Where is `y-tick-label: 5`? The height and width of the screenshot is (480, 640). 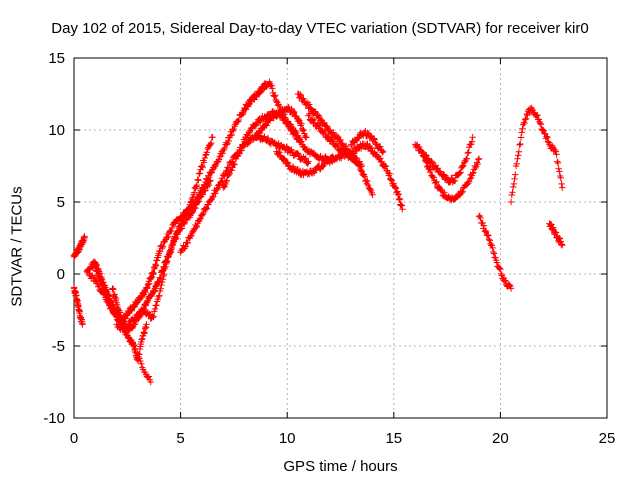
y-tick-label: 5 is located at coordinates (61, 202).